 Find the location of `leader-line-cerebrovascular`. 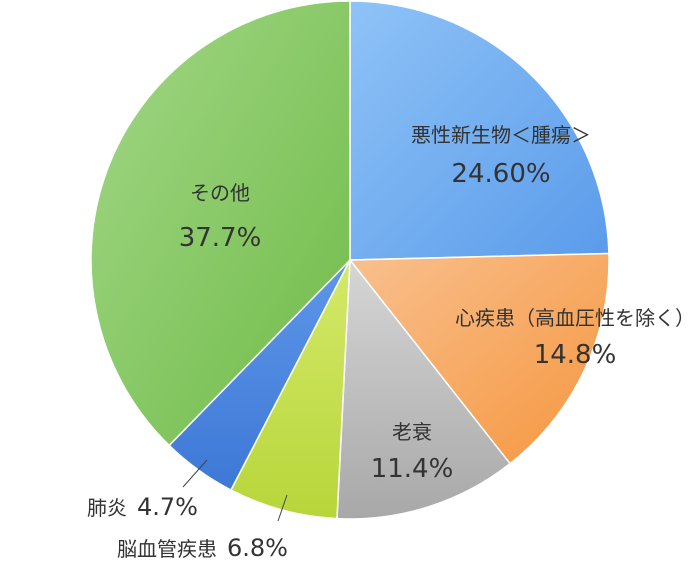

leader-line-cerebrovascular is located at coordinates (282, 508).